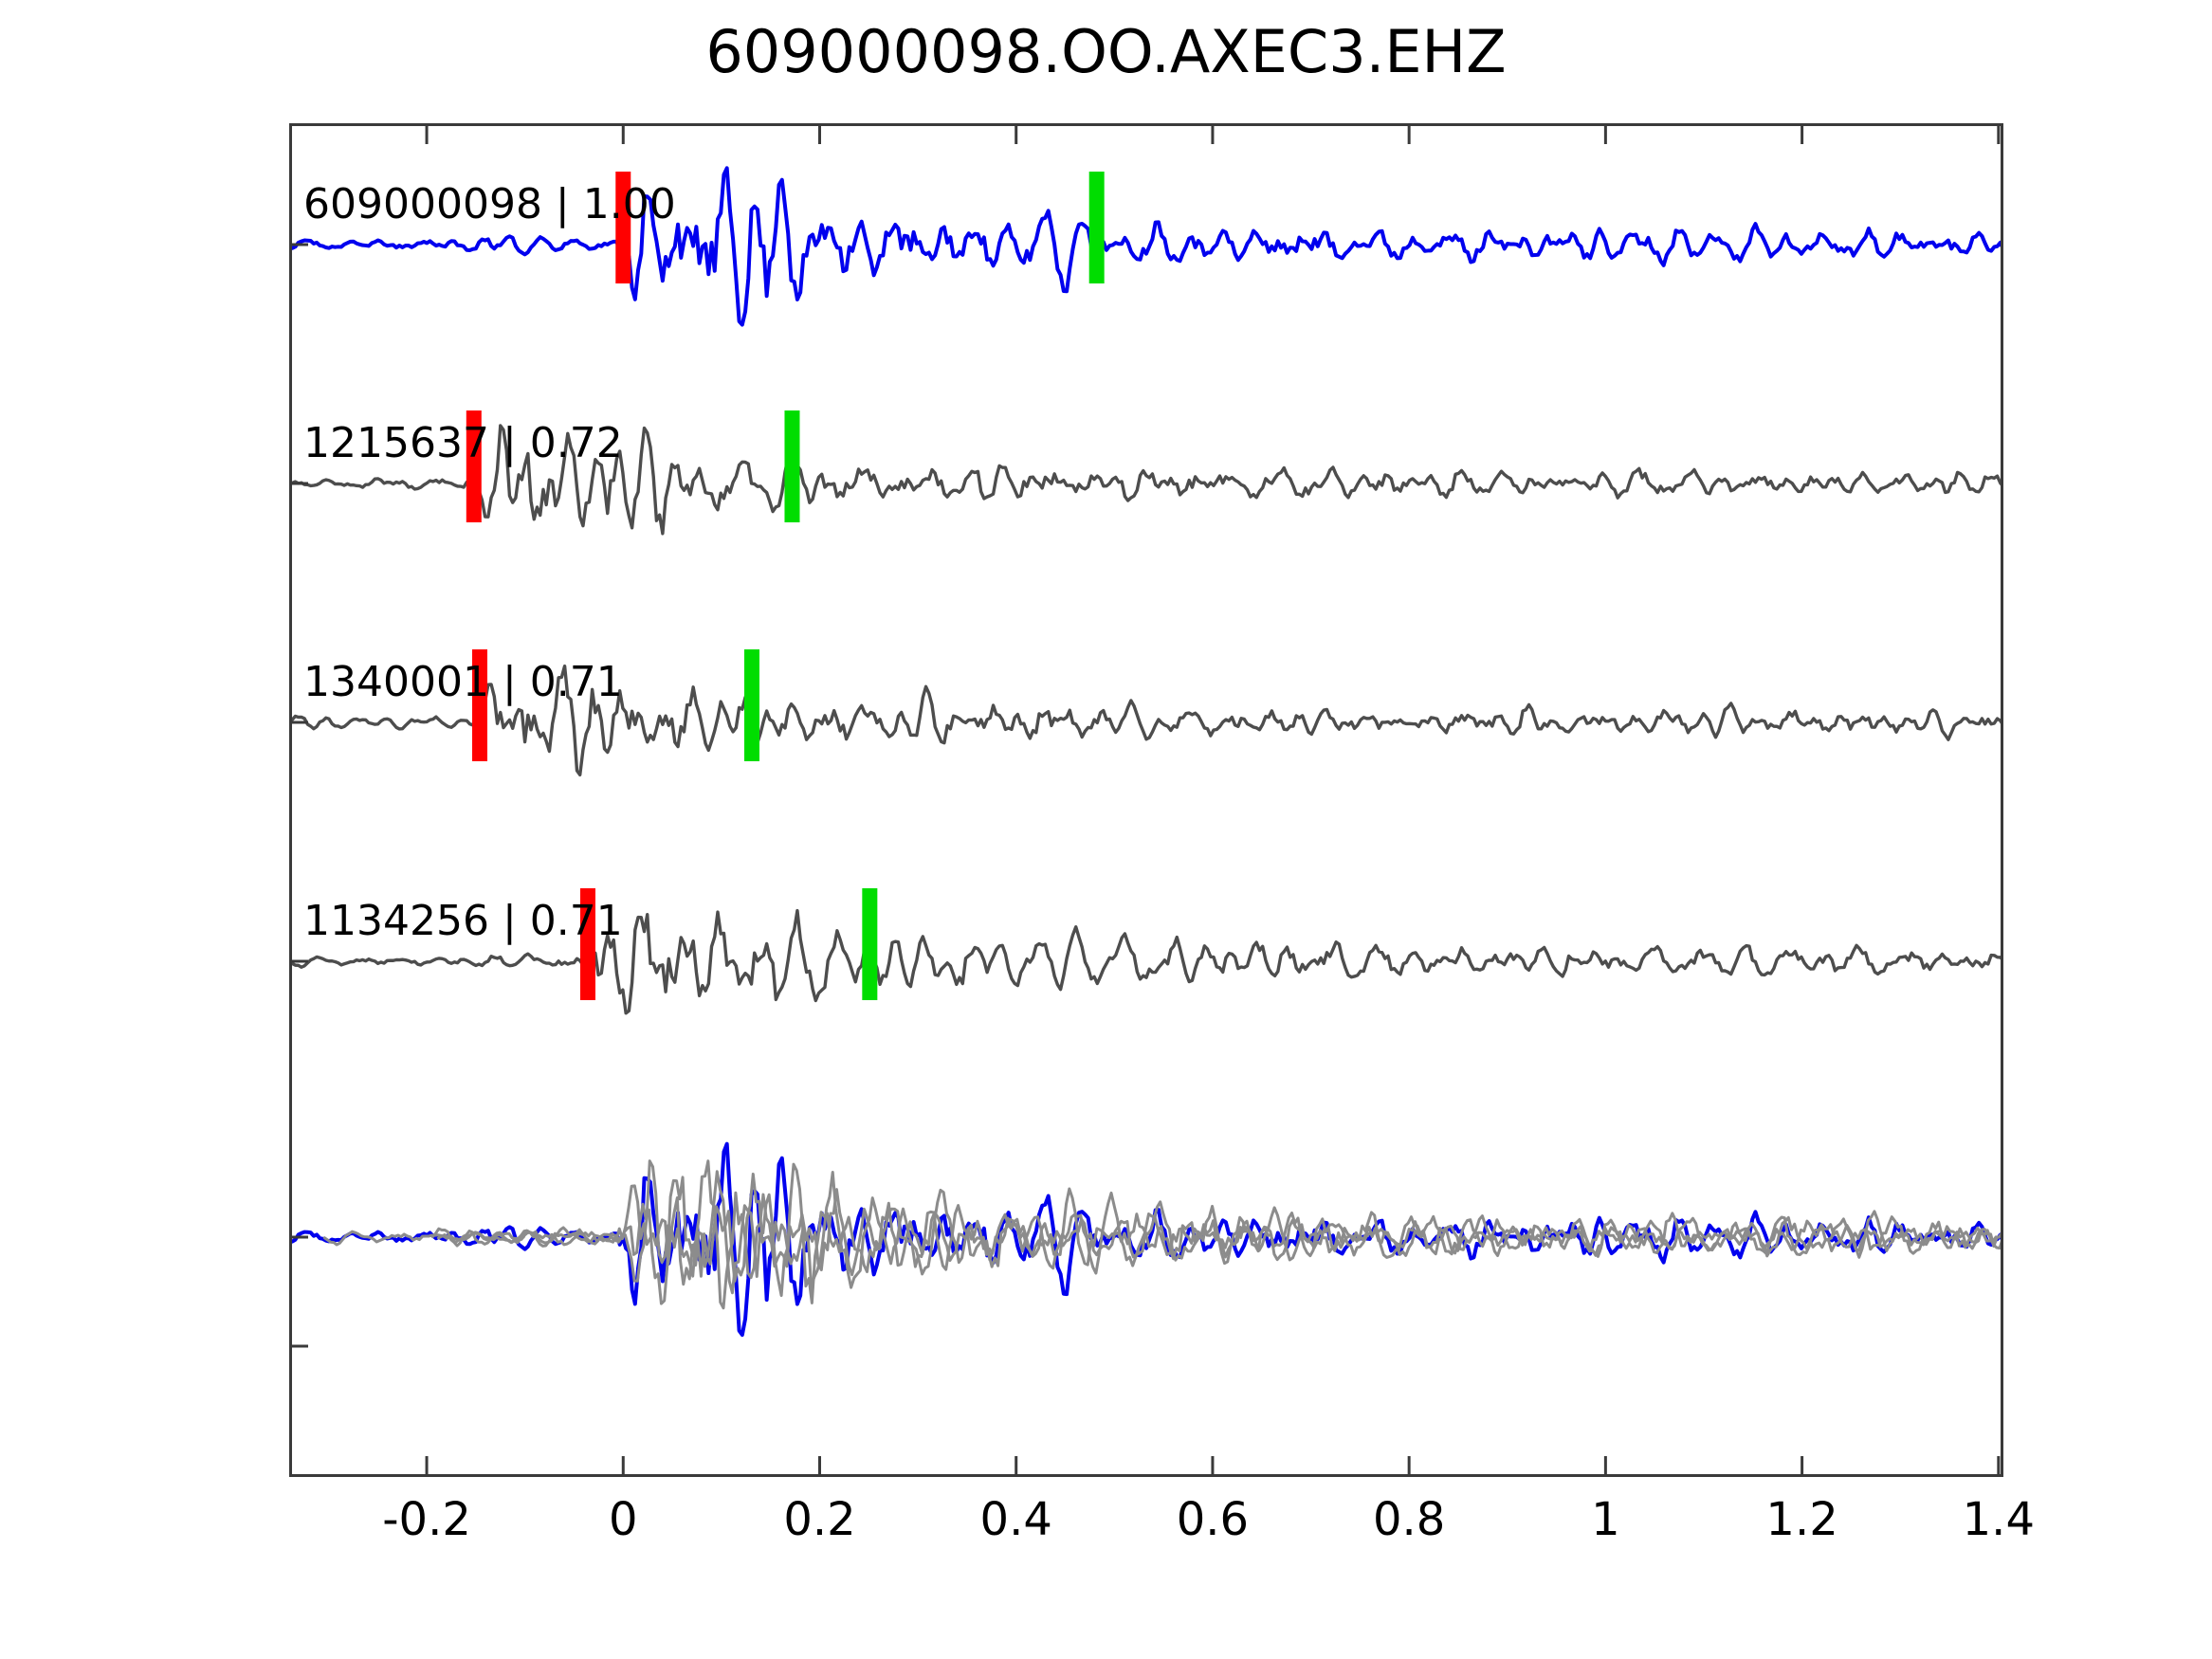 The height and width of the screenshot is (1659, 2212). What do you see at coordinates (1998, 1519) in the screenshot?
I see `x-tick-label-8: 1.4` at bounding box center [1998, 1519].